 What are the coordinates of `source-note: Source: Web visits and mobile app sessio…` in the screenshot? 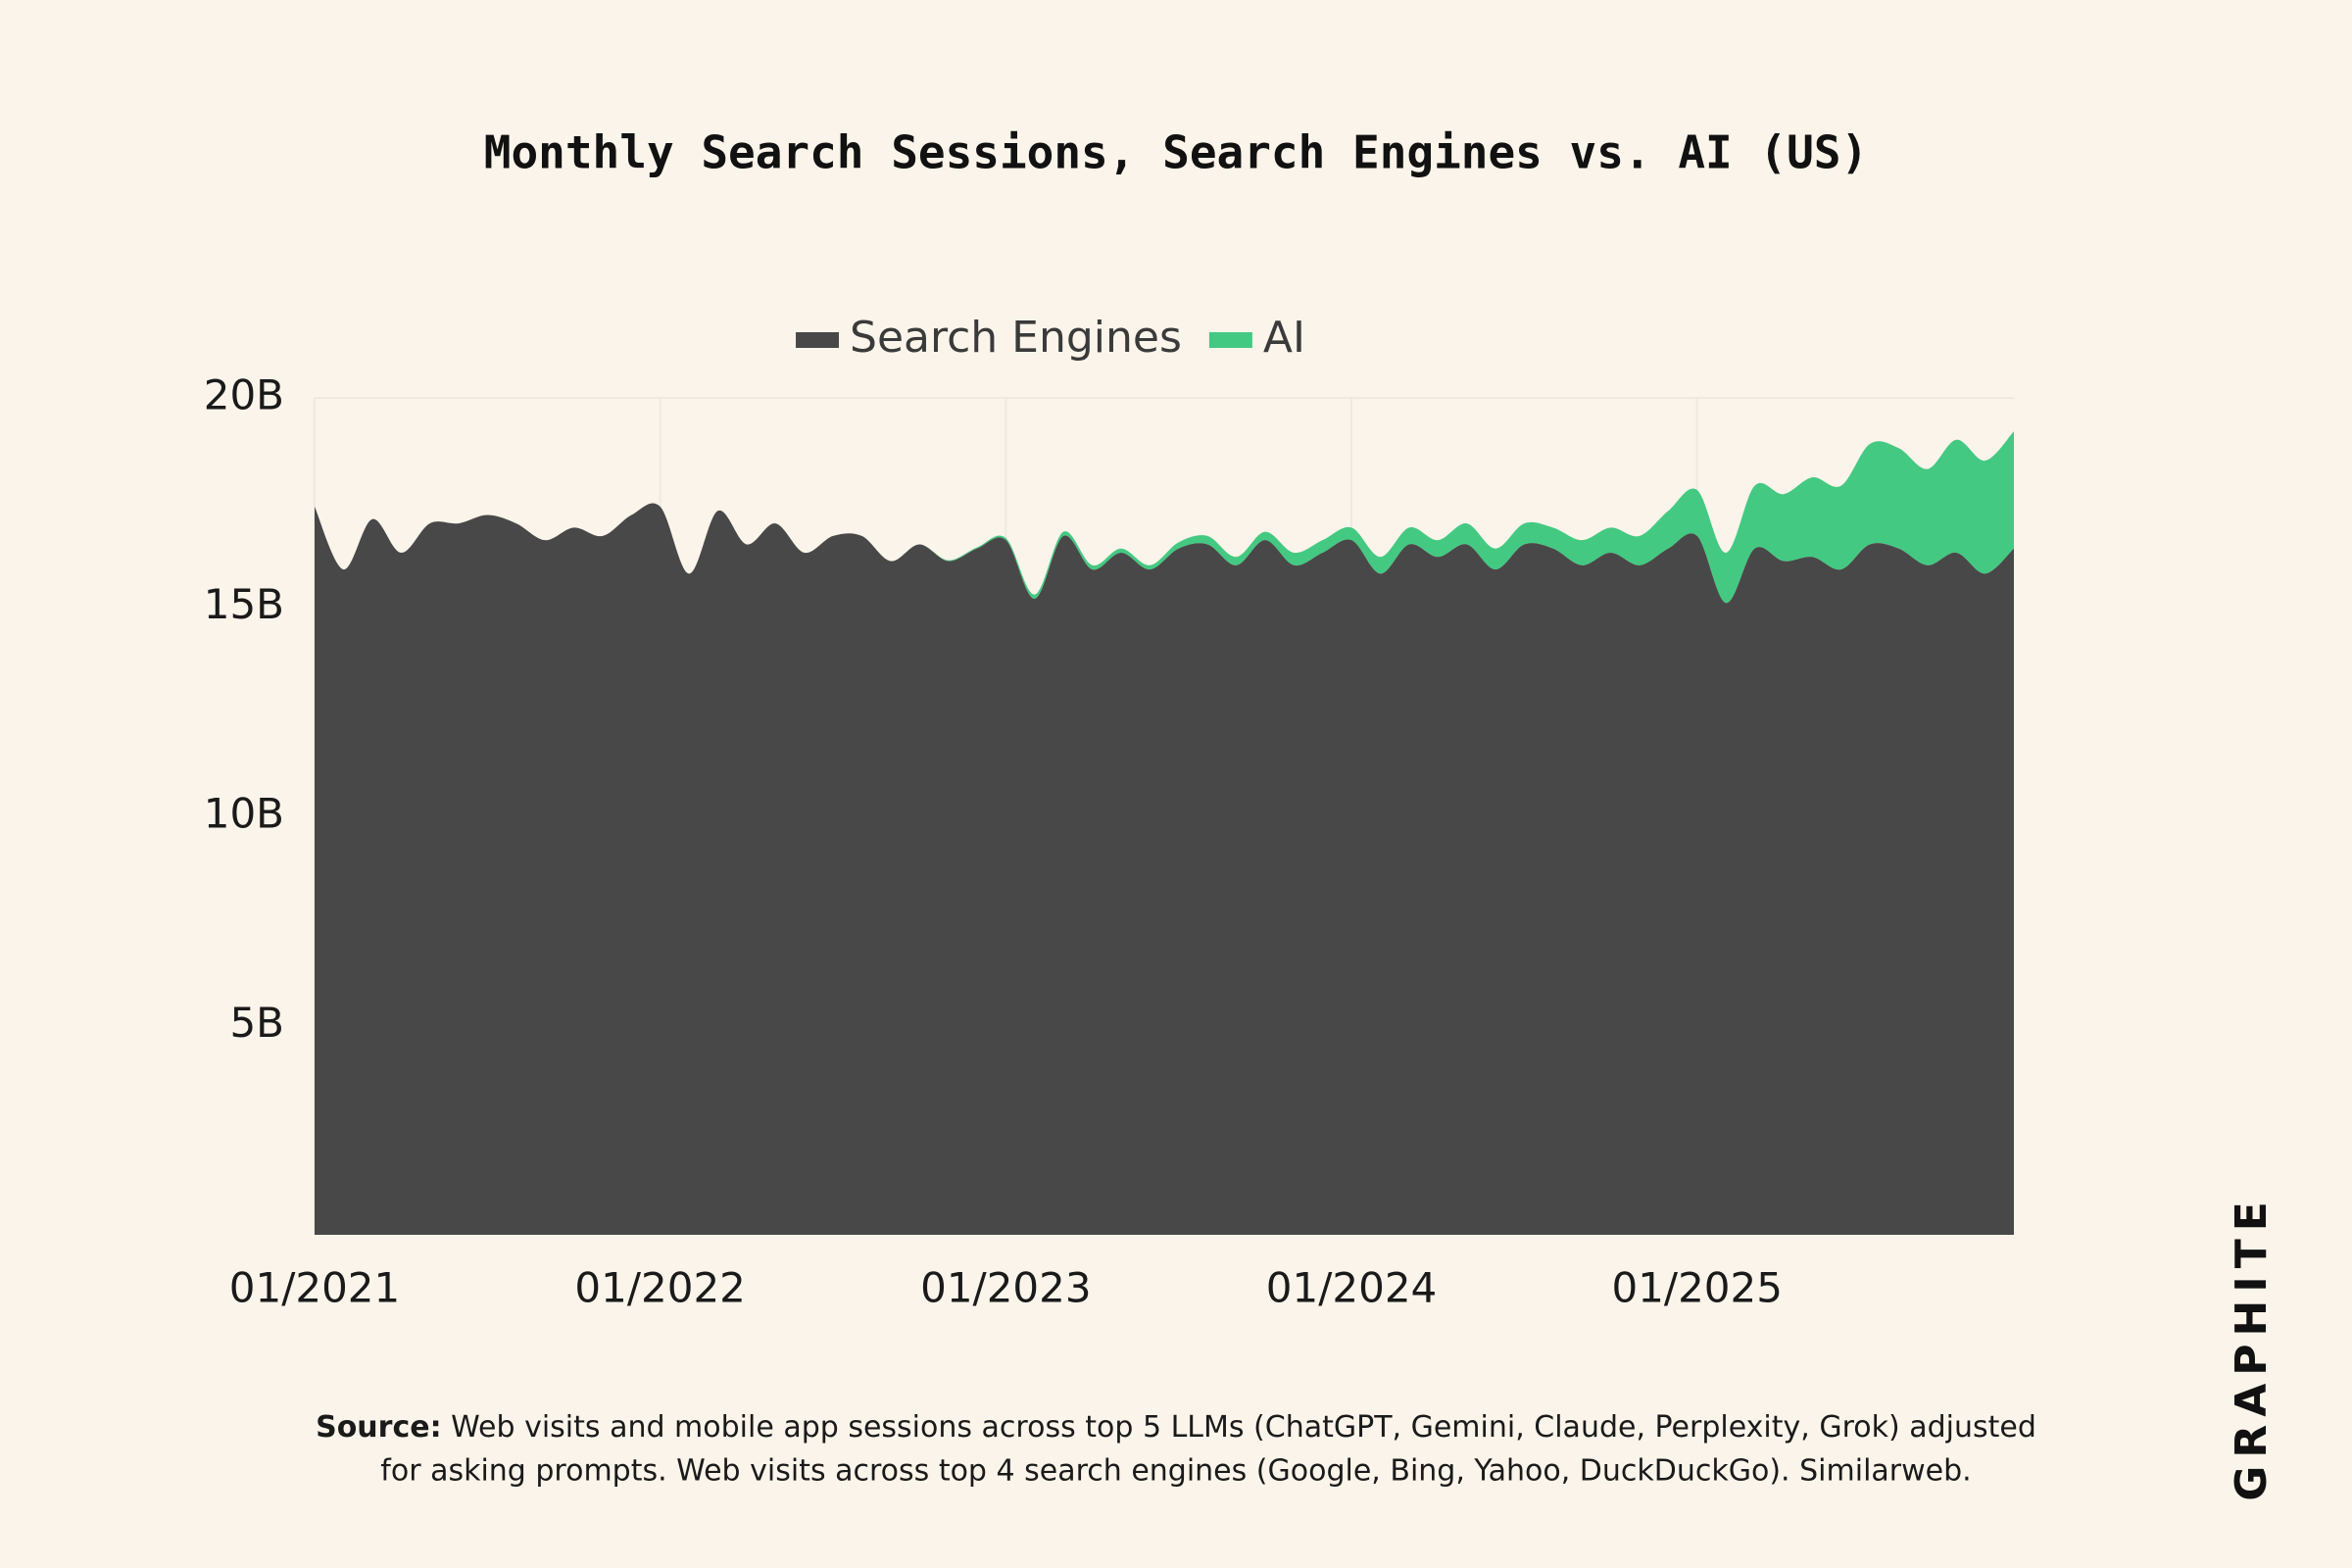 It's located at (1176, 1427).